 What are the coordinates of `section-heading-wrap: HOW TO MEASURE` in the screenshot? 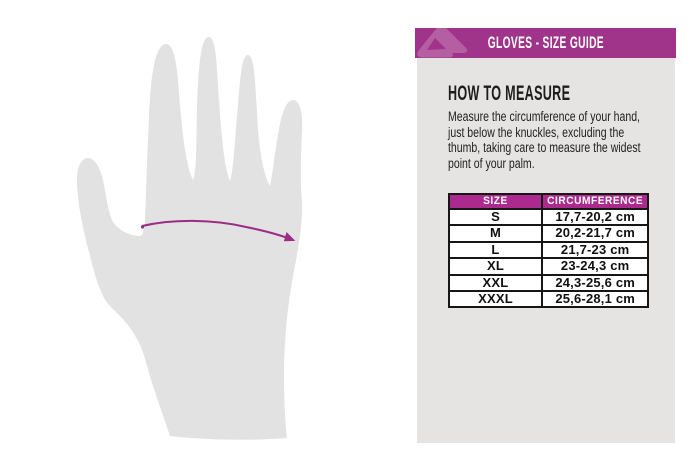 It's located at (550, 93).